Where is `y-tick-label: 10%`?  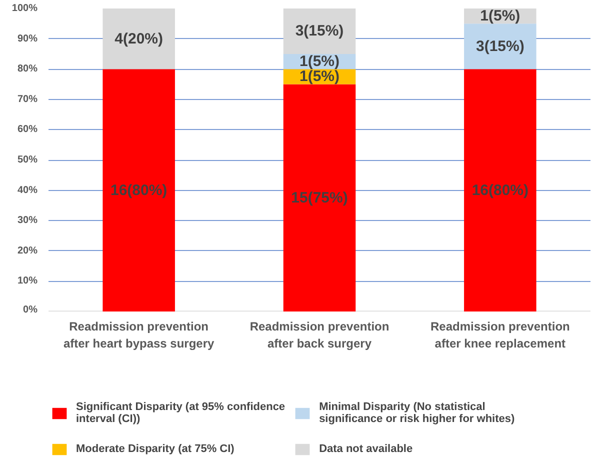
y-tick-label: 10% is located at coordinates (27, 281).